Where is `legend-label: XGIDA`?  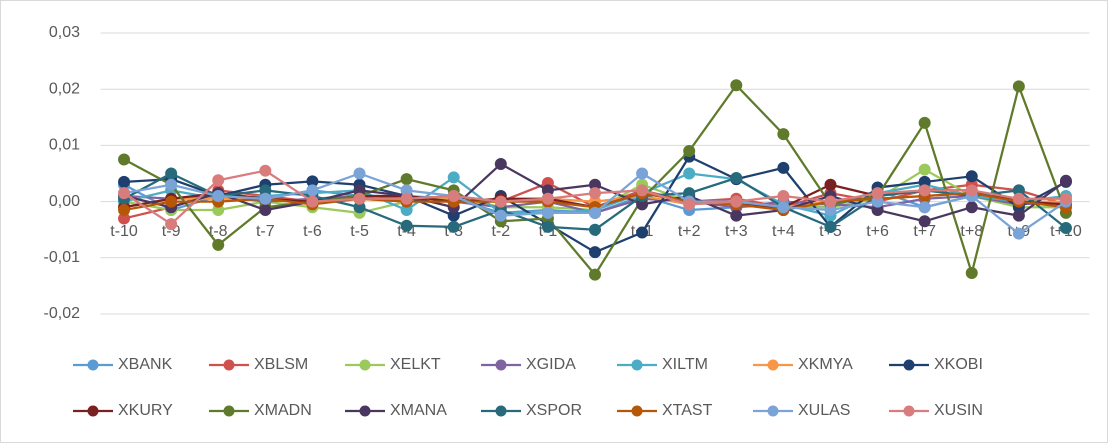 legend-label: XGIDA is located at coordinates (551, 364).